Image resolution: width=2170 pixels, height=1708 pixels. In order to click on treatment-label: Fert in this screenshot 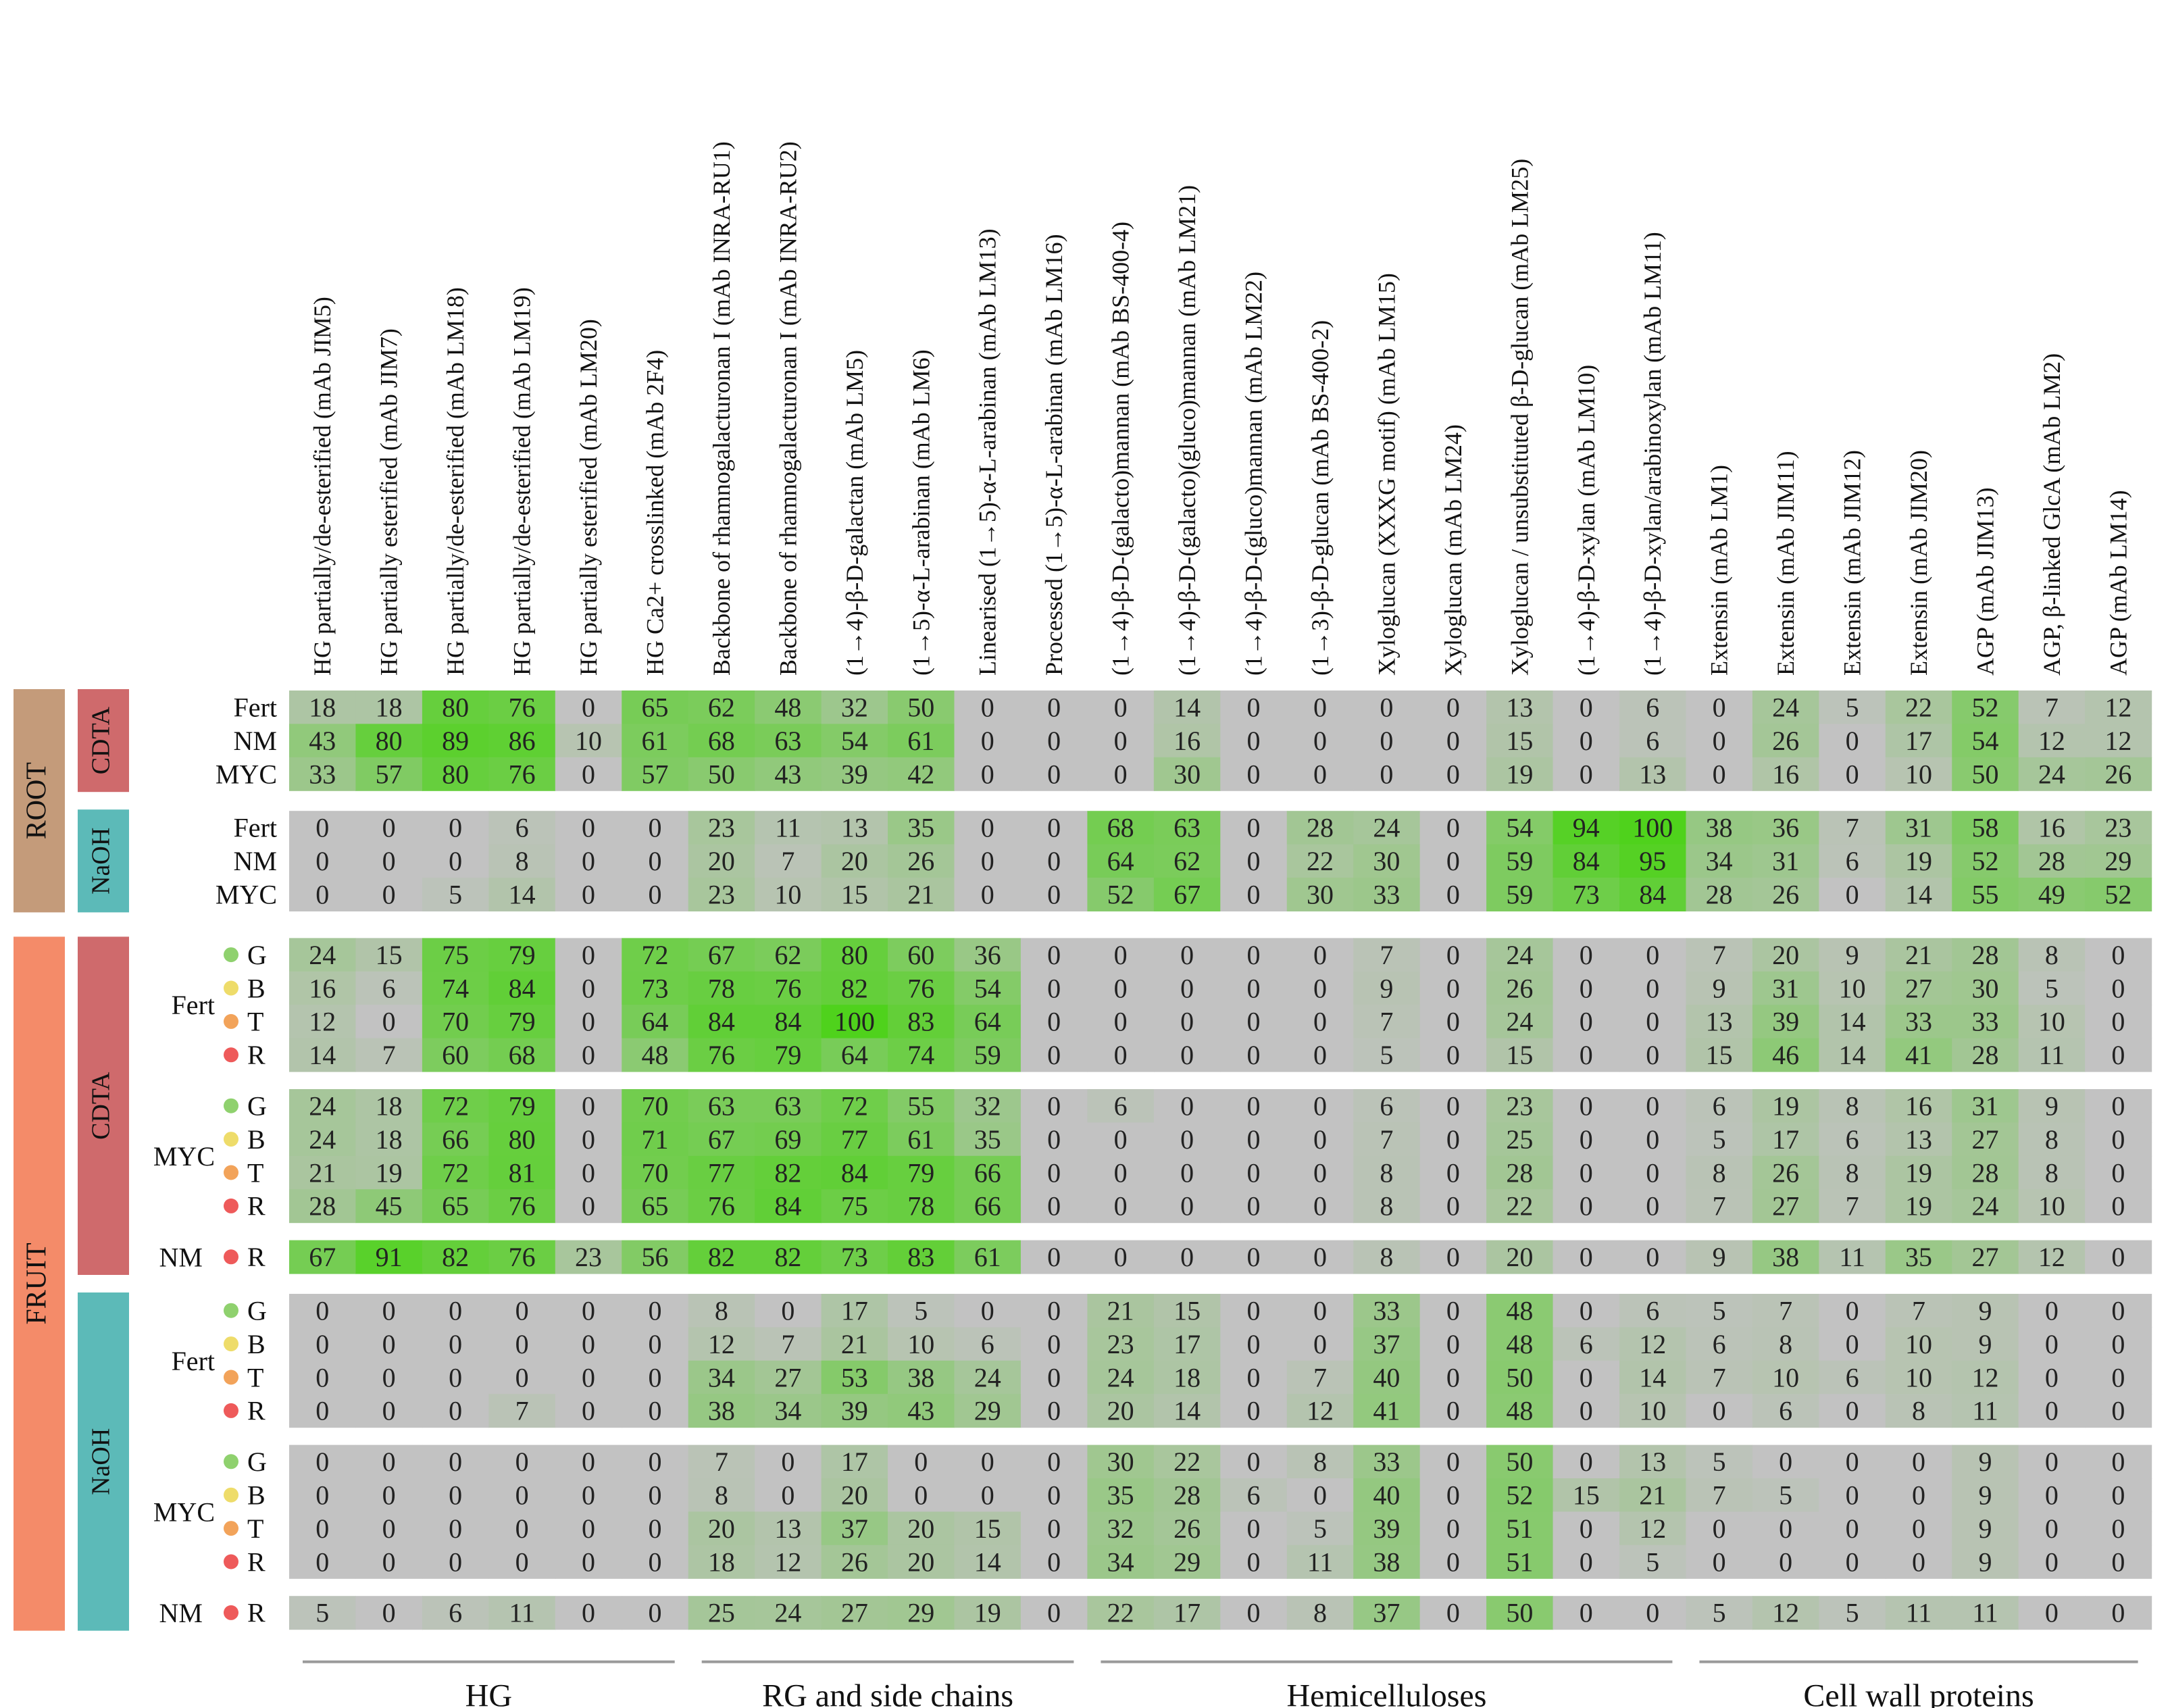, I will do `click(193, 1361)`.